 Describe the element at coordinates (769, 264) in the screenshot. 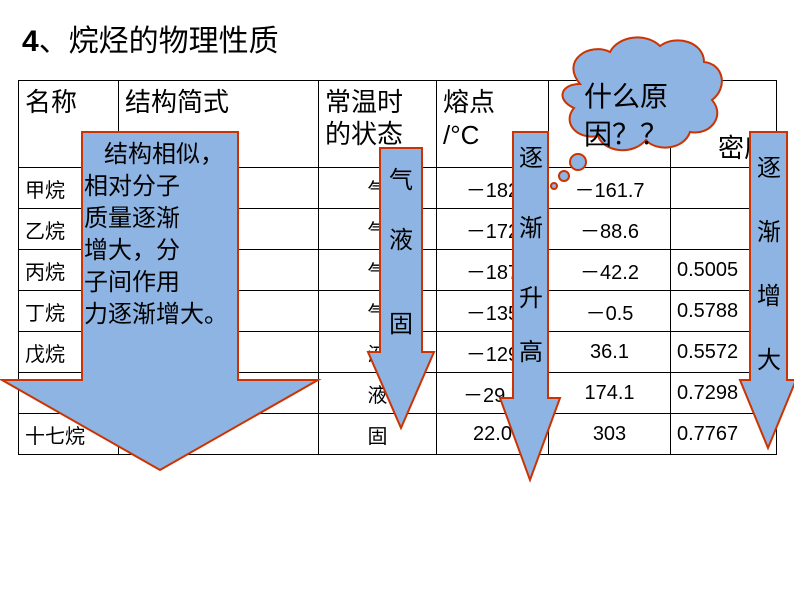

I see `density-arrow-text: 逐 渐 增 大` at that location.